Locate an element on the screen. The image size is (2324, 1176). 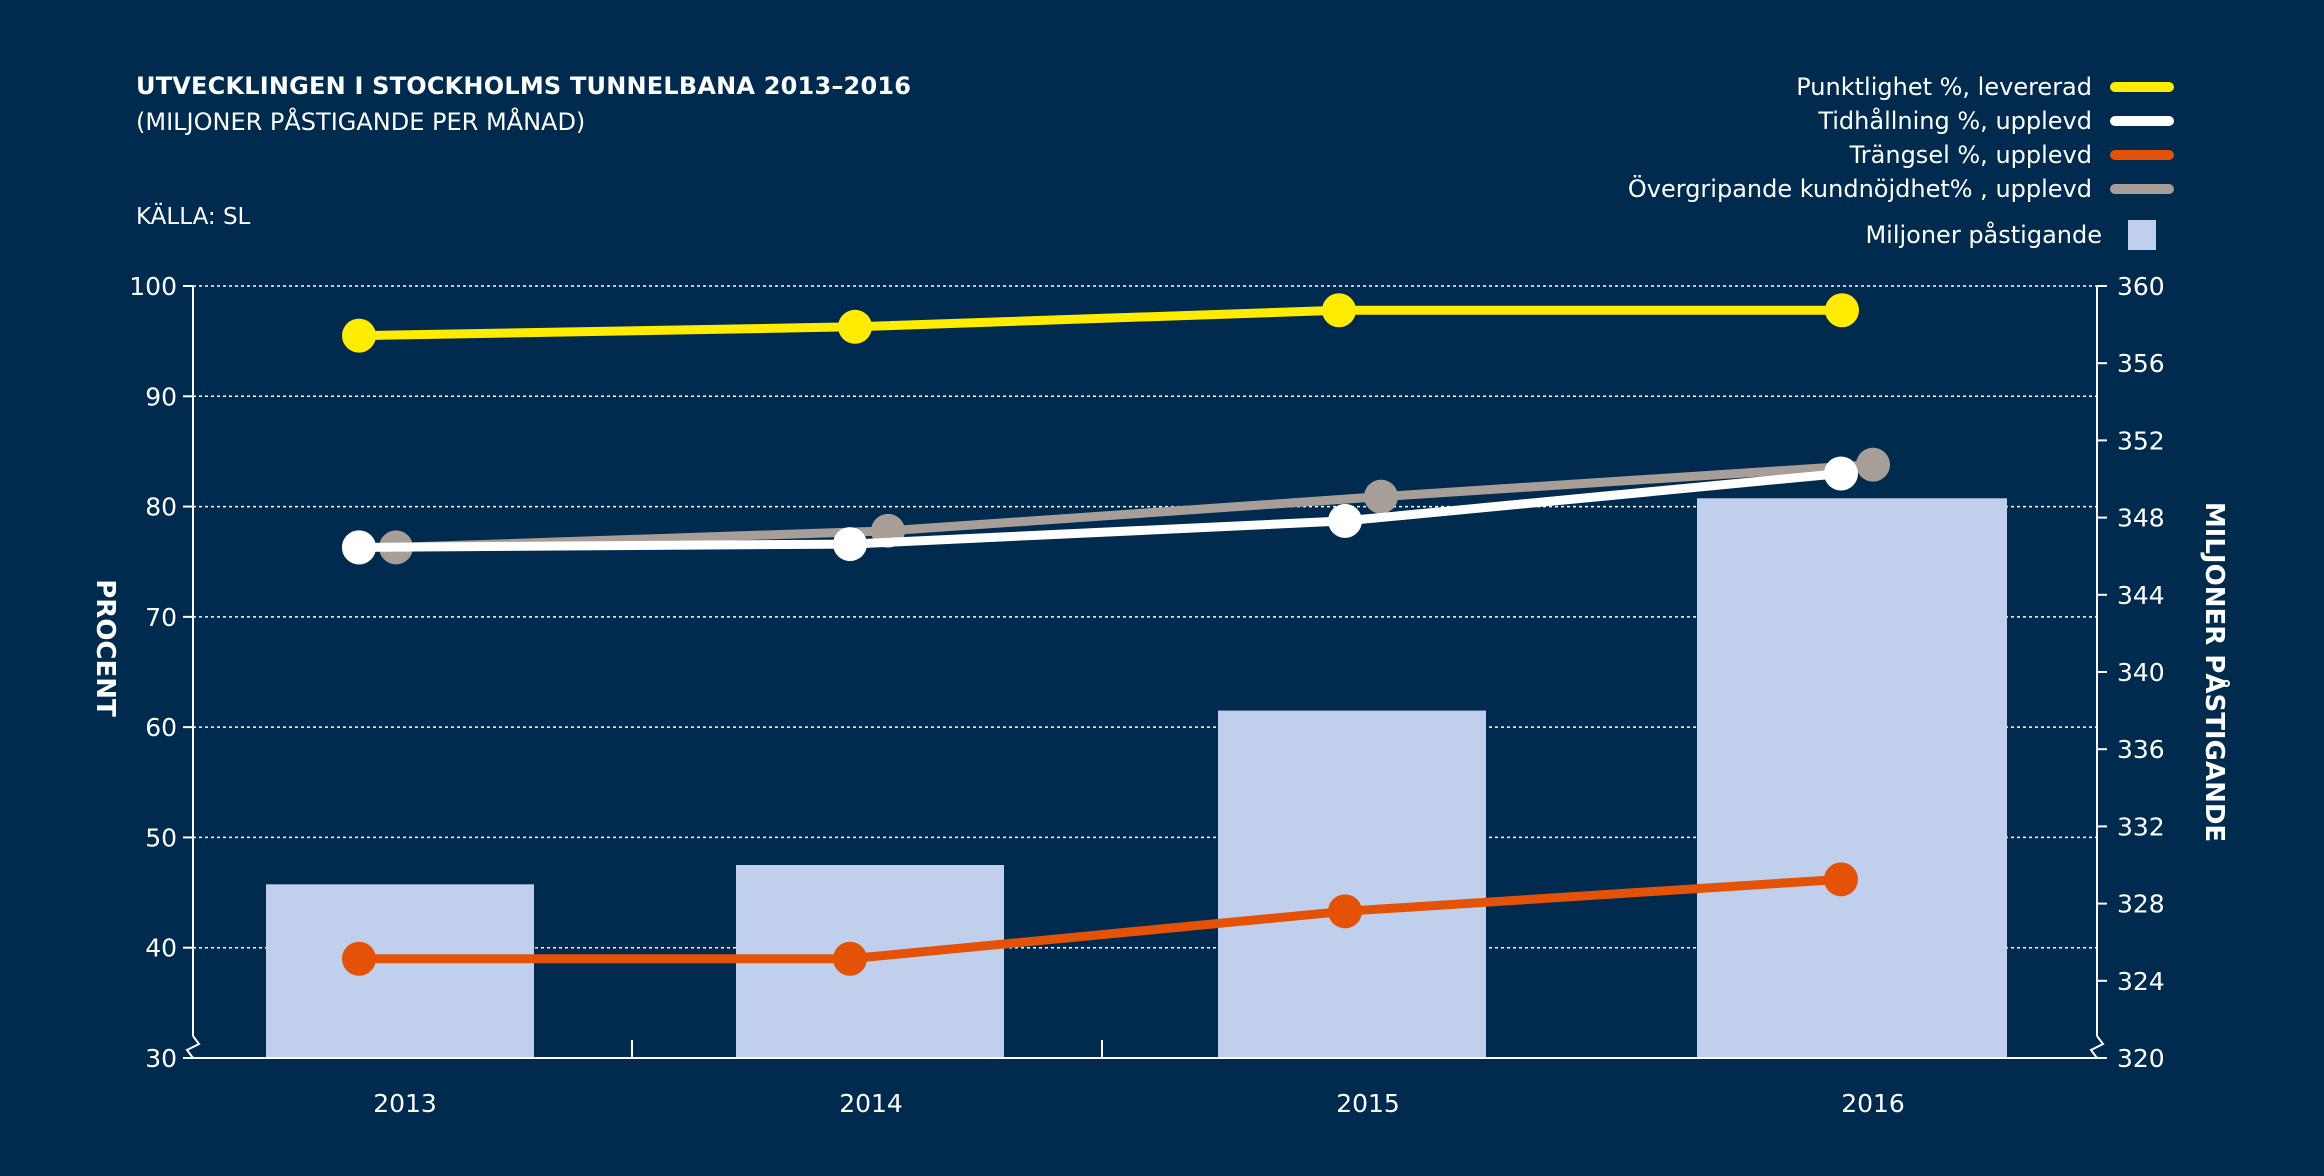
legend-label-kundnojdhet: Övergripande kundnöjdhet% , upplevd is located at coordinates (1859, 189).